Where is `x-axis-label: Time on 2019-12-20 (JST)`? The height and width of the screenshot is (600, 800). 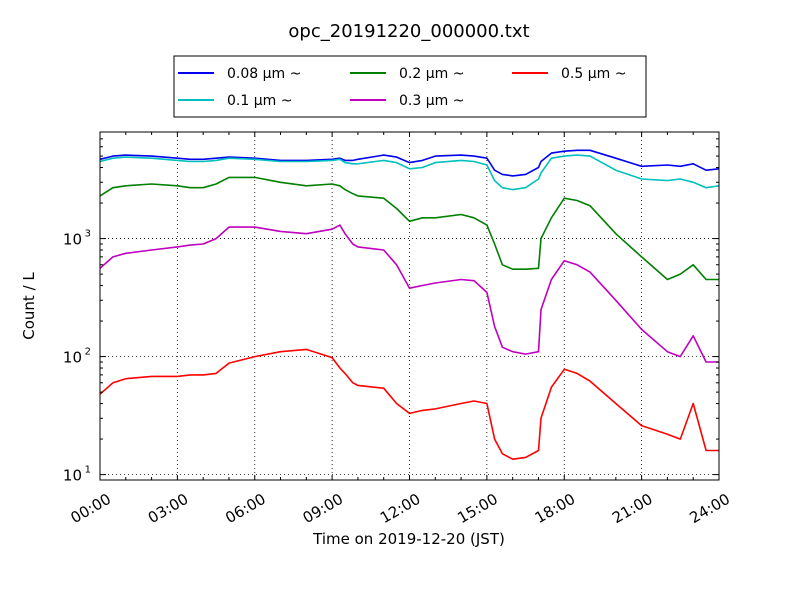 x-axis-label: Time on 2019-12-20 (JST) is located at coordinates (408, 539).